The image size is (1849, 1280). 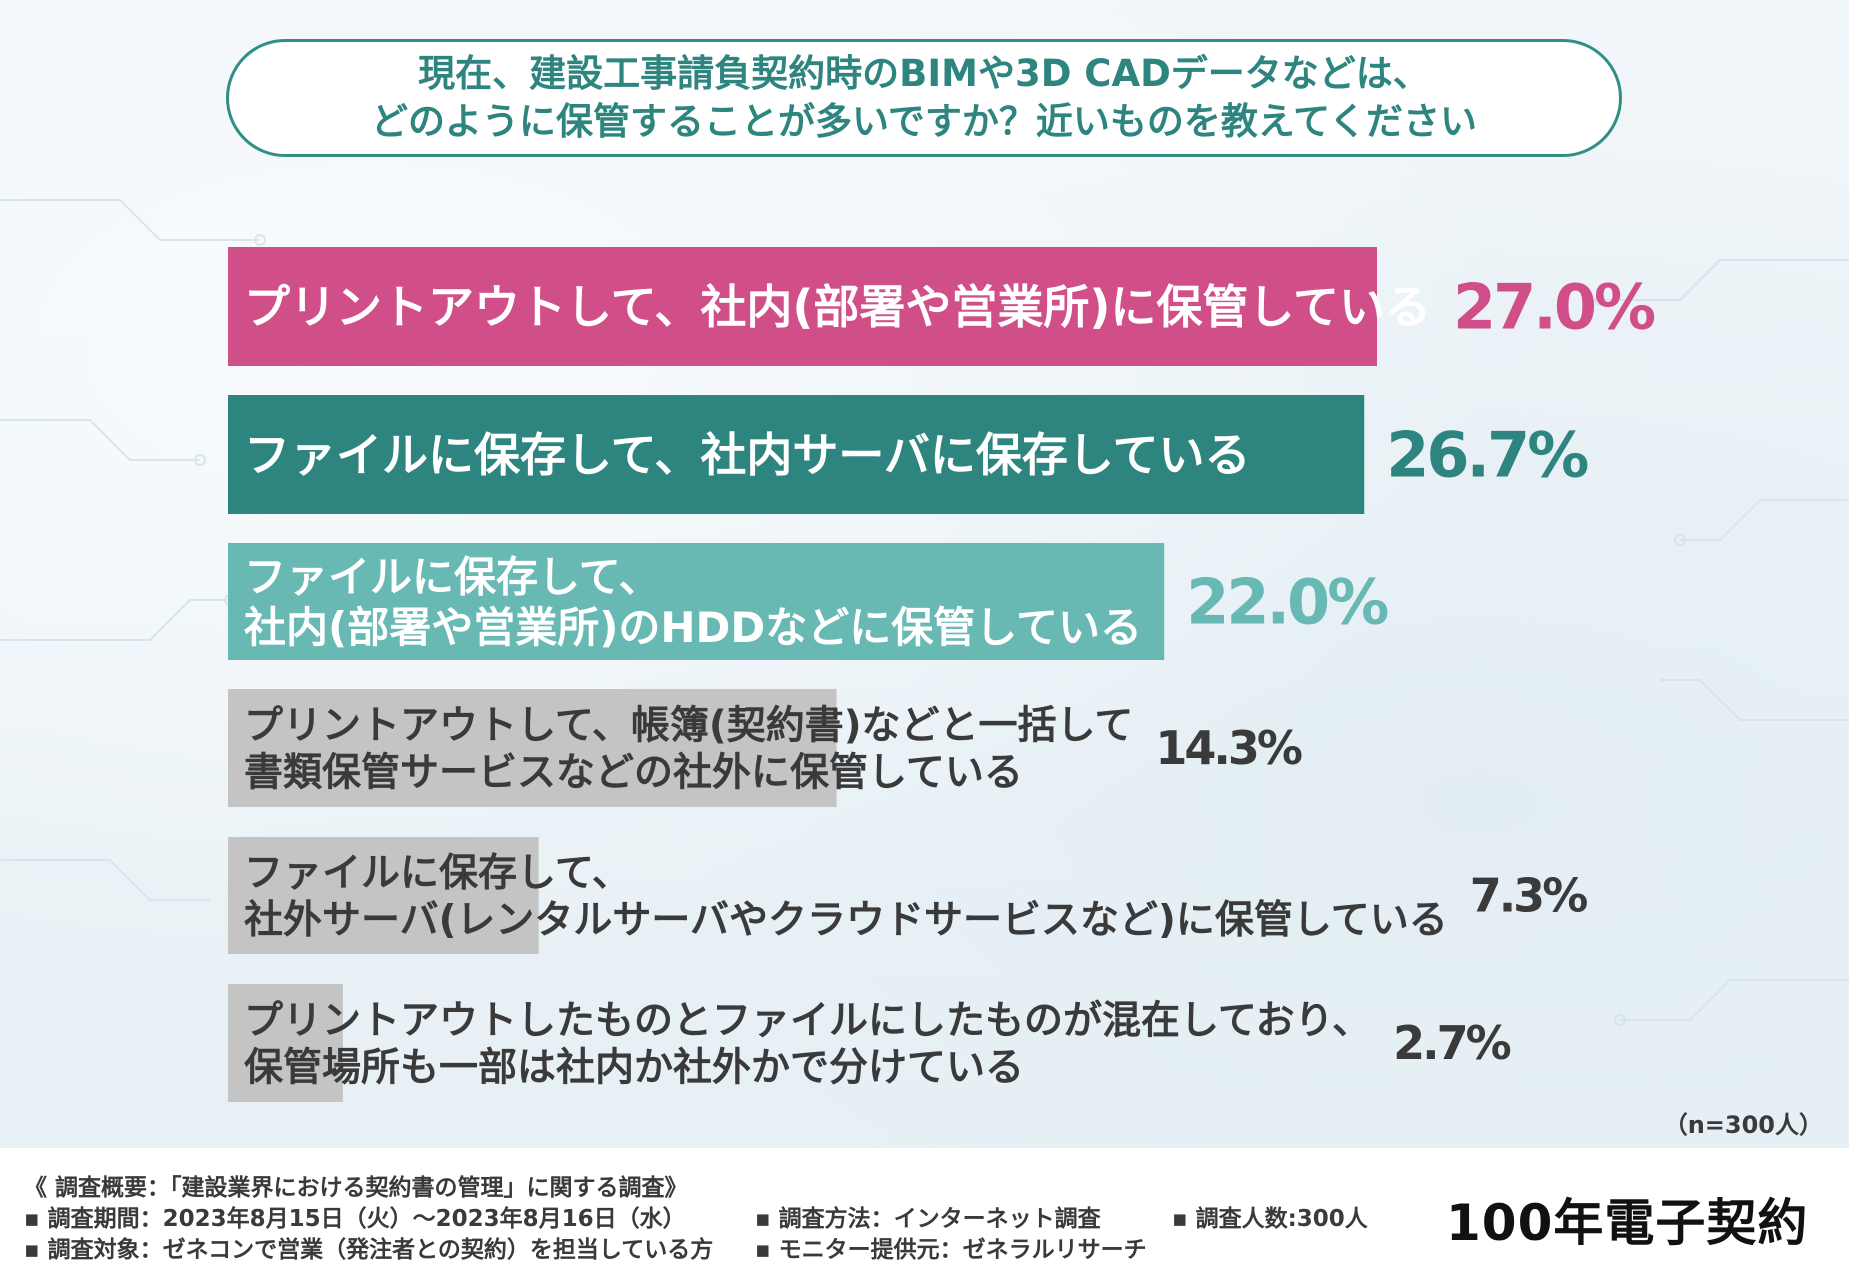 What do you see at coordinates (634, 1067) in the screenshot?
I see `bar-6-label-line-2: 保管場所も一部は社内か社外かで分けている` at bounding box center [634, 1067].